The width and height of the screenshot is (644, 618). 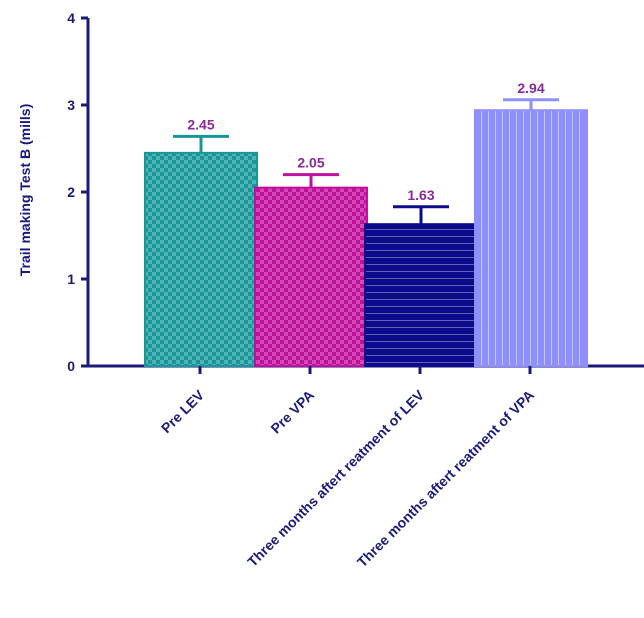 I want to click on x-tick-label: Pre VPA, so click(x=292, y=412).